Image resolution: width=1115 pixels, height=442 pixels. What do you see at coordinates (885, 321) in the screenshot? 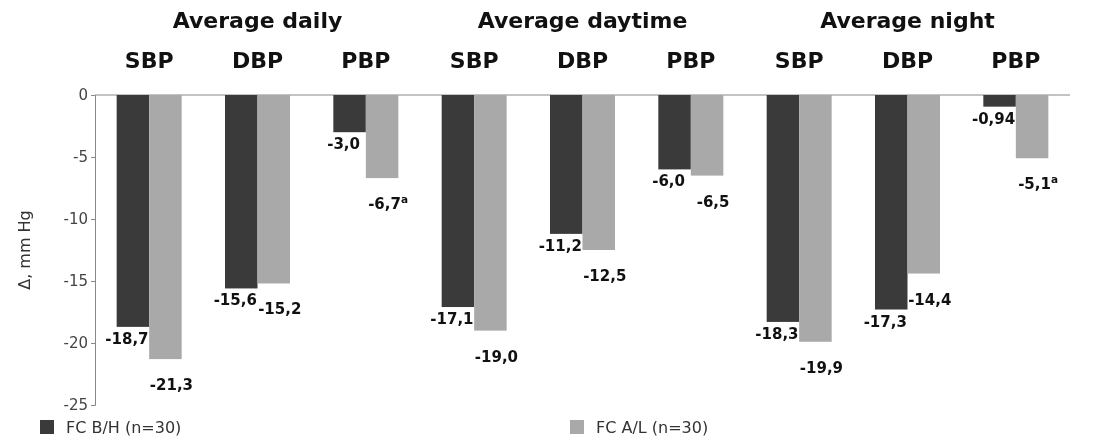
I see `data-label: -17,3` at bounding box center [885, 321].